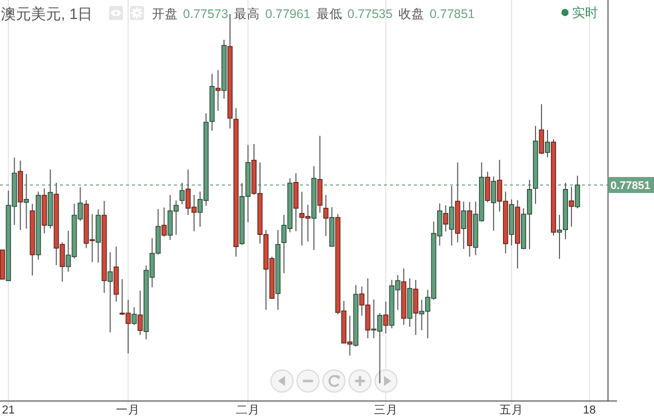 The image size is (654, 416). Describe the element at coordinates (512, 410) in the screenshot. I see `x-tick-label: 五月` at that location.